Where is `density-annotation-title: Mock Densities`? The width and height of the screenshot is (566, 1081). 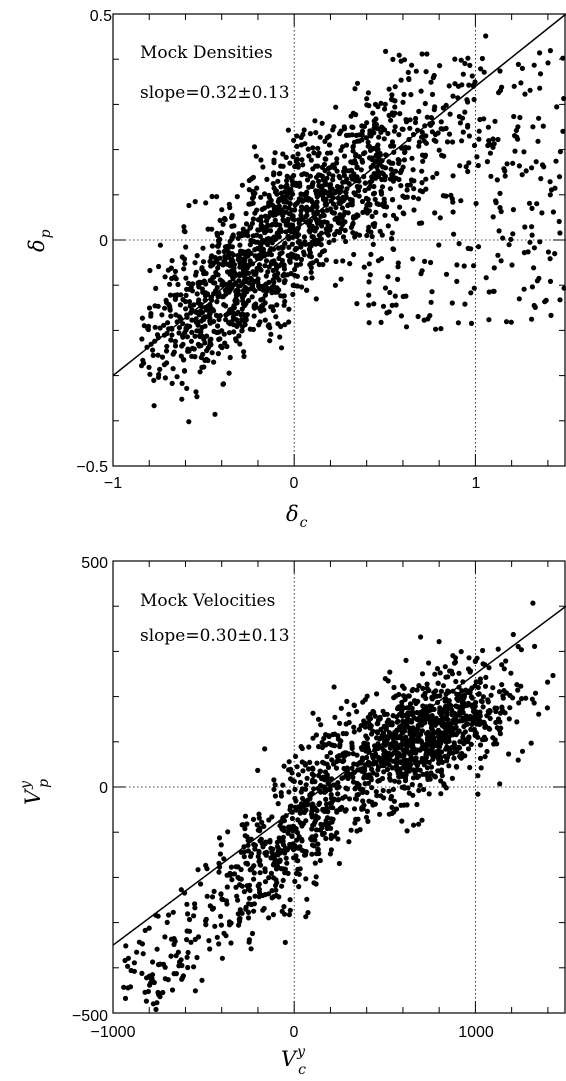 density-annotation-title: Mock Densities is located at coordinates (206, 53).